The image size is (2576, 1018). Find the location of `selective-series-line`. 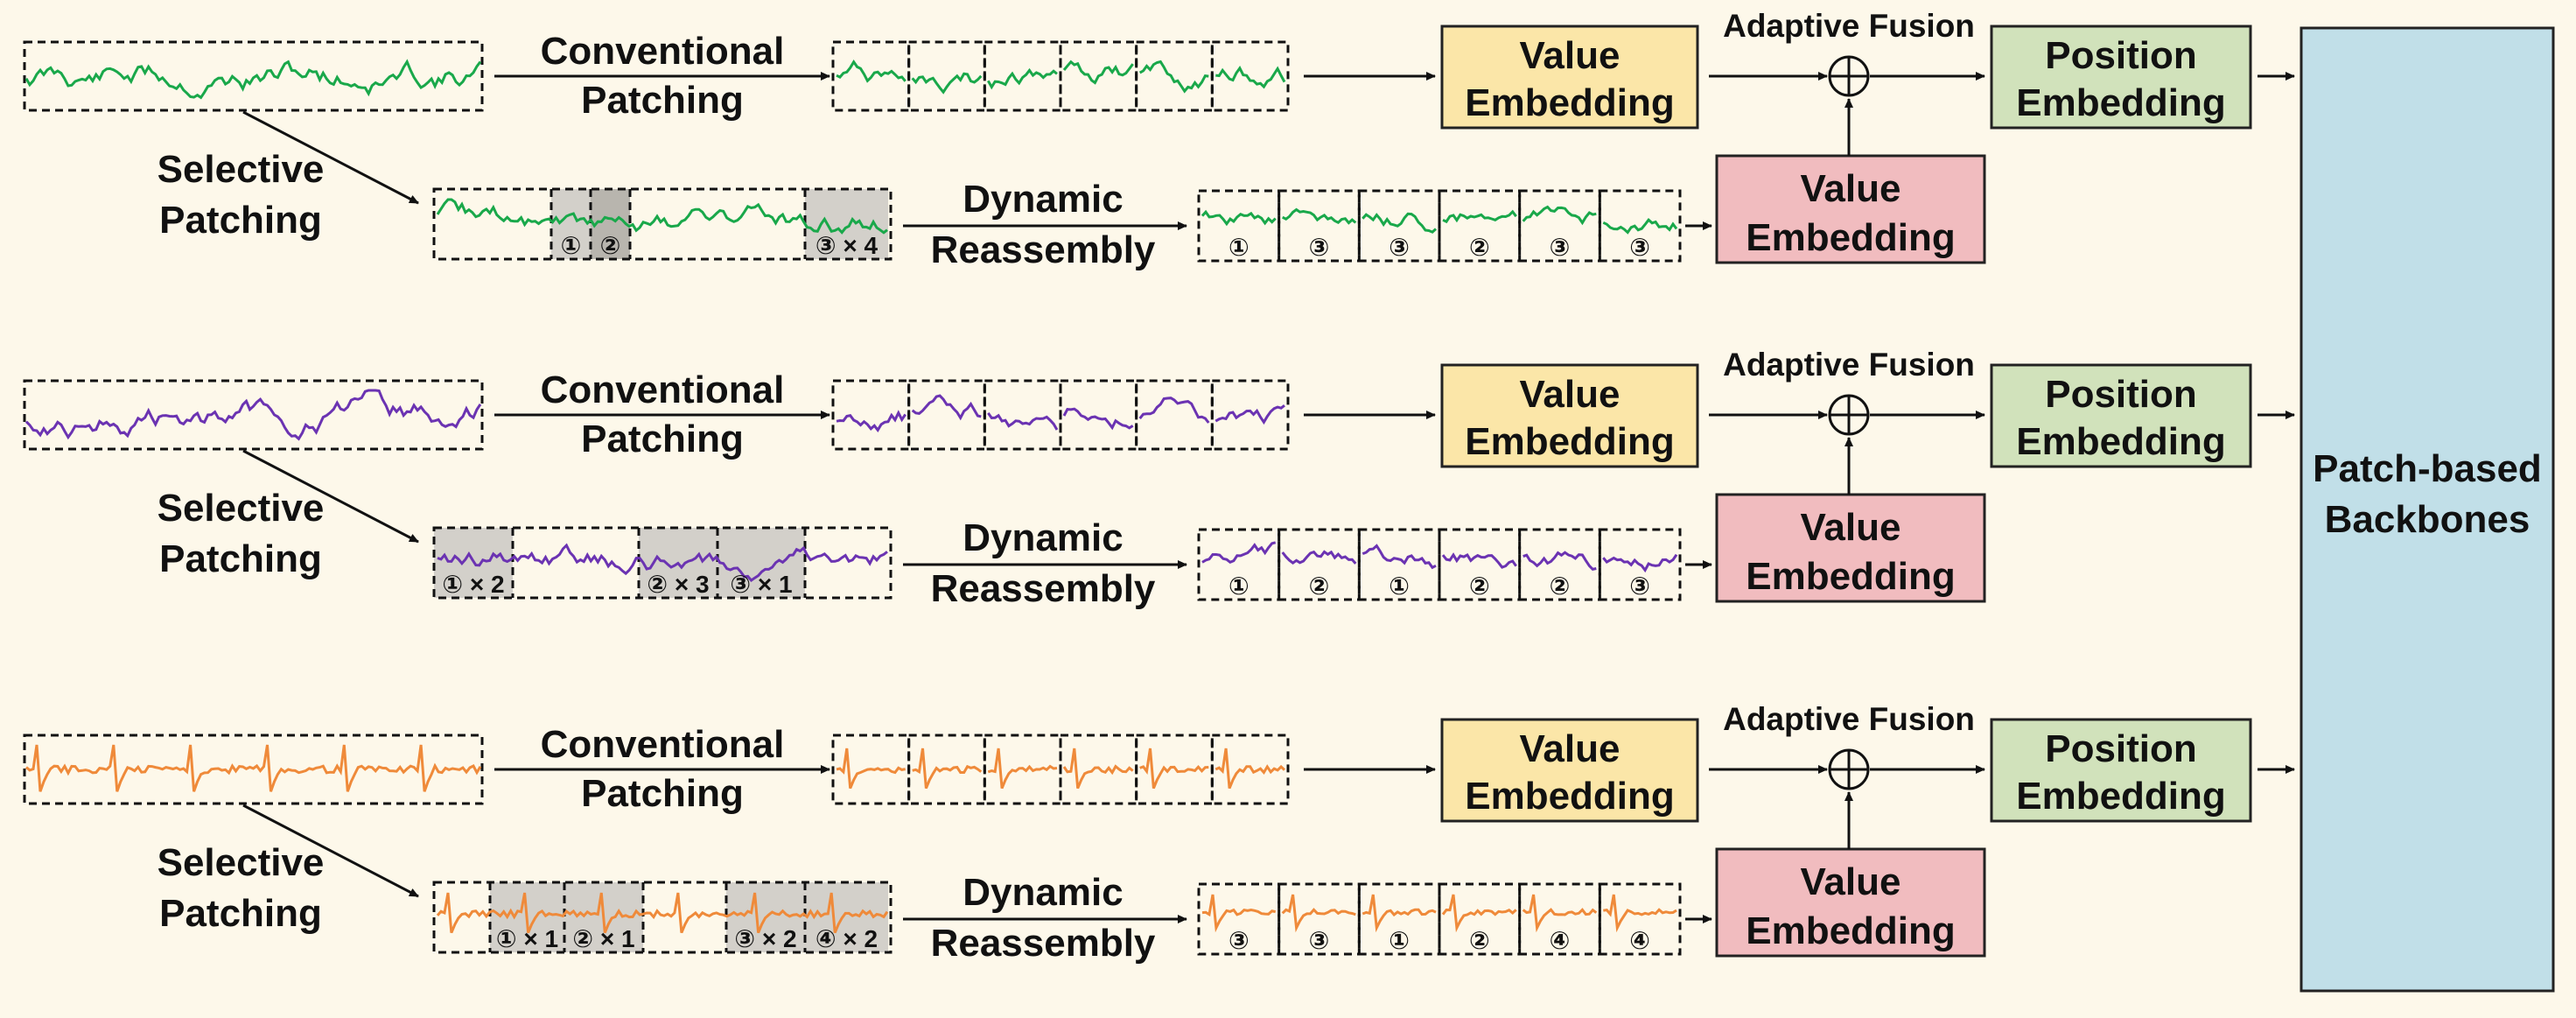

selective-series-line is located at coordinates (662, 913).